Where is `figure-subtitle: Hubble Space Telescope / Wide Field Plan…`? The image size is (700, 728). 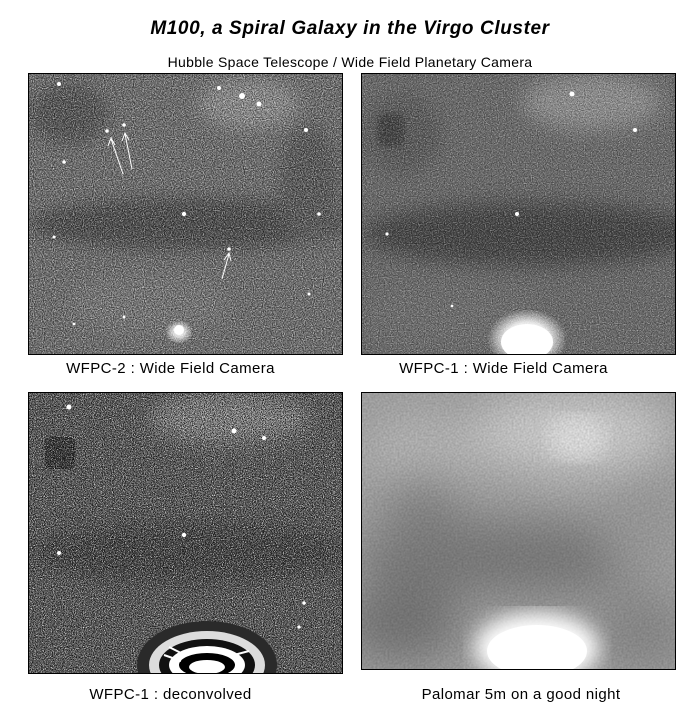
figure-subtitle: Hubble Space Telescope / Wide Field Plan… is located at coordinates (350, 62).